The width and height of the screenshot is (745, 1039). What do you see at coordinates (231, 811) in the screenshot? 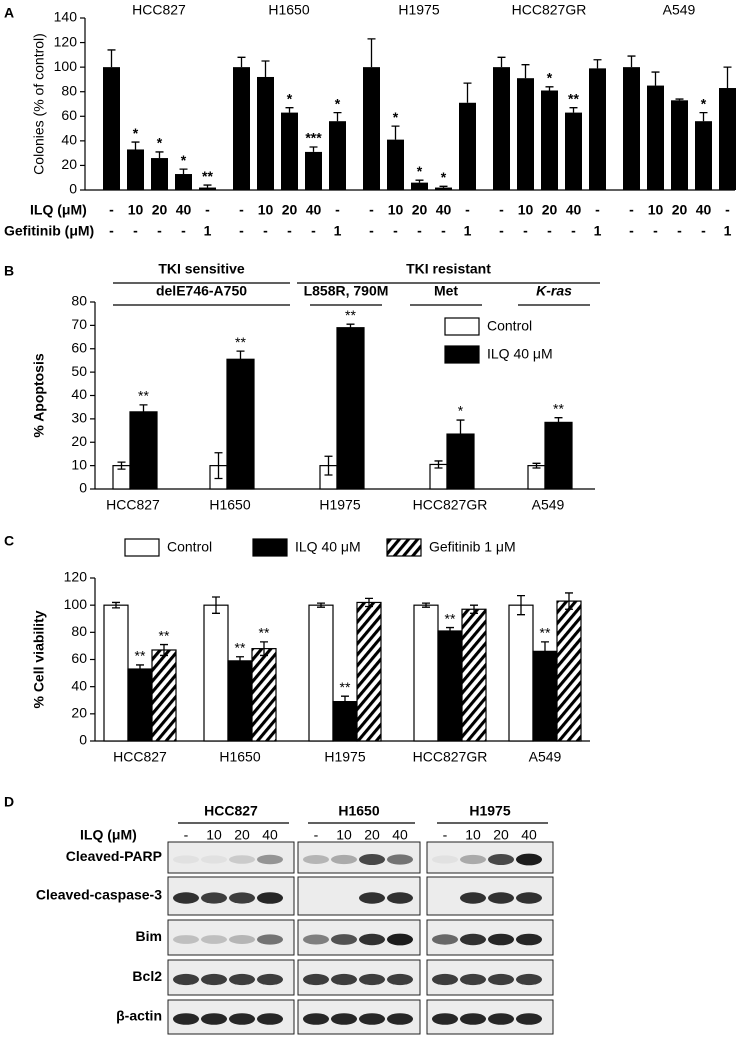
I see `cell-line-label: HCC827` at bounding box center [231, 811].